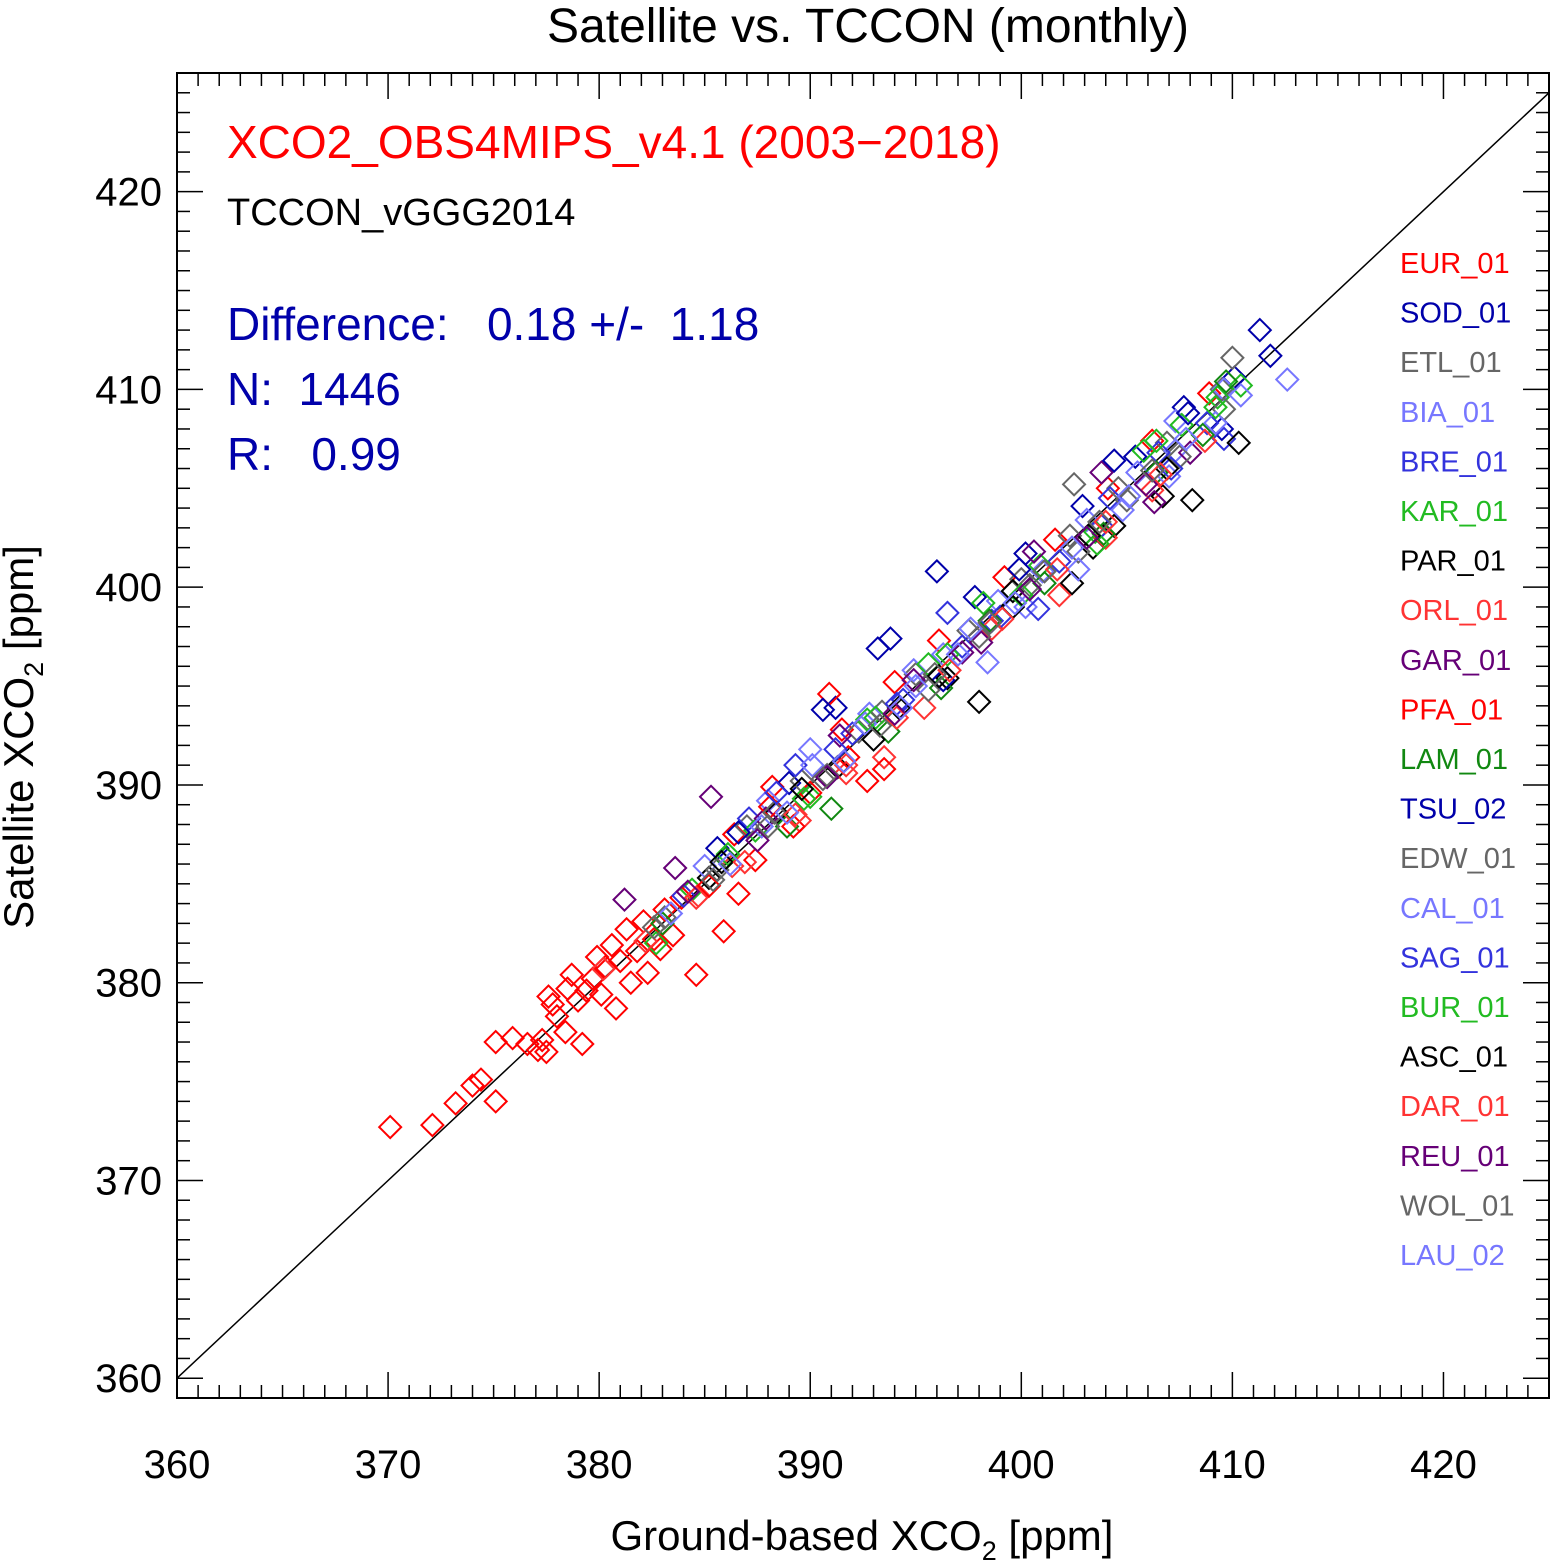  What do you see at coordinates (1454, 1058) in the screenshot?
I see `legend-entry: ASC_01` at bounding box center [1454, 1058].